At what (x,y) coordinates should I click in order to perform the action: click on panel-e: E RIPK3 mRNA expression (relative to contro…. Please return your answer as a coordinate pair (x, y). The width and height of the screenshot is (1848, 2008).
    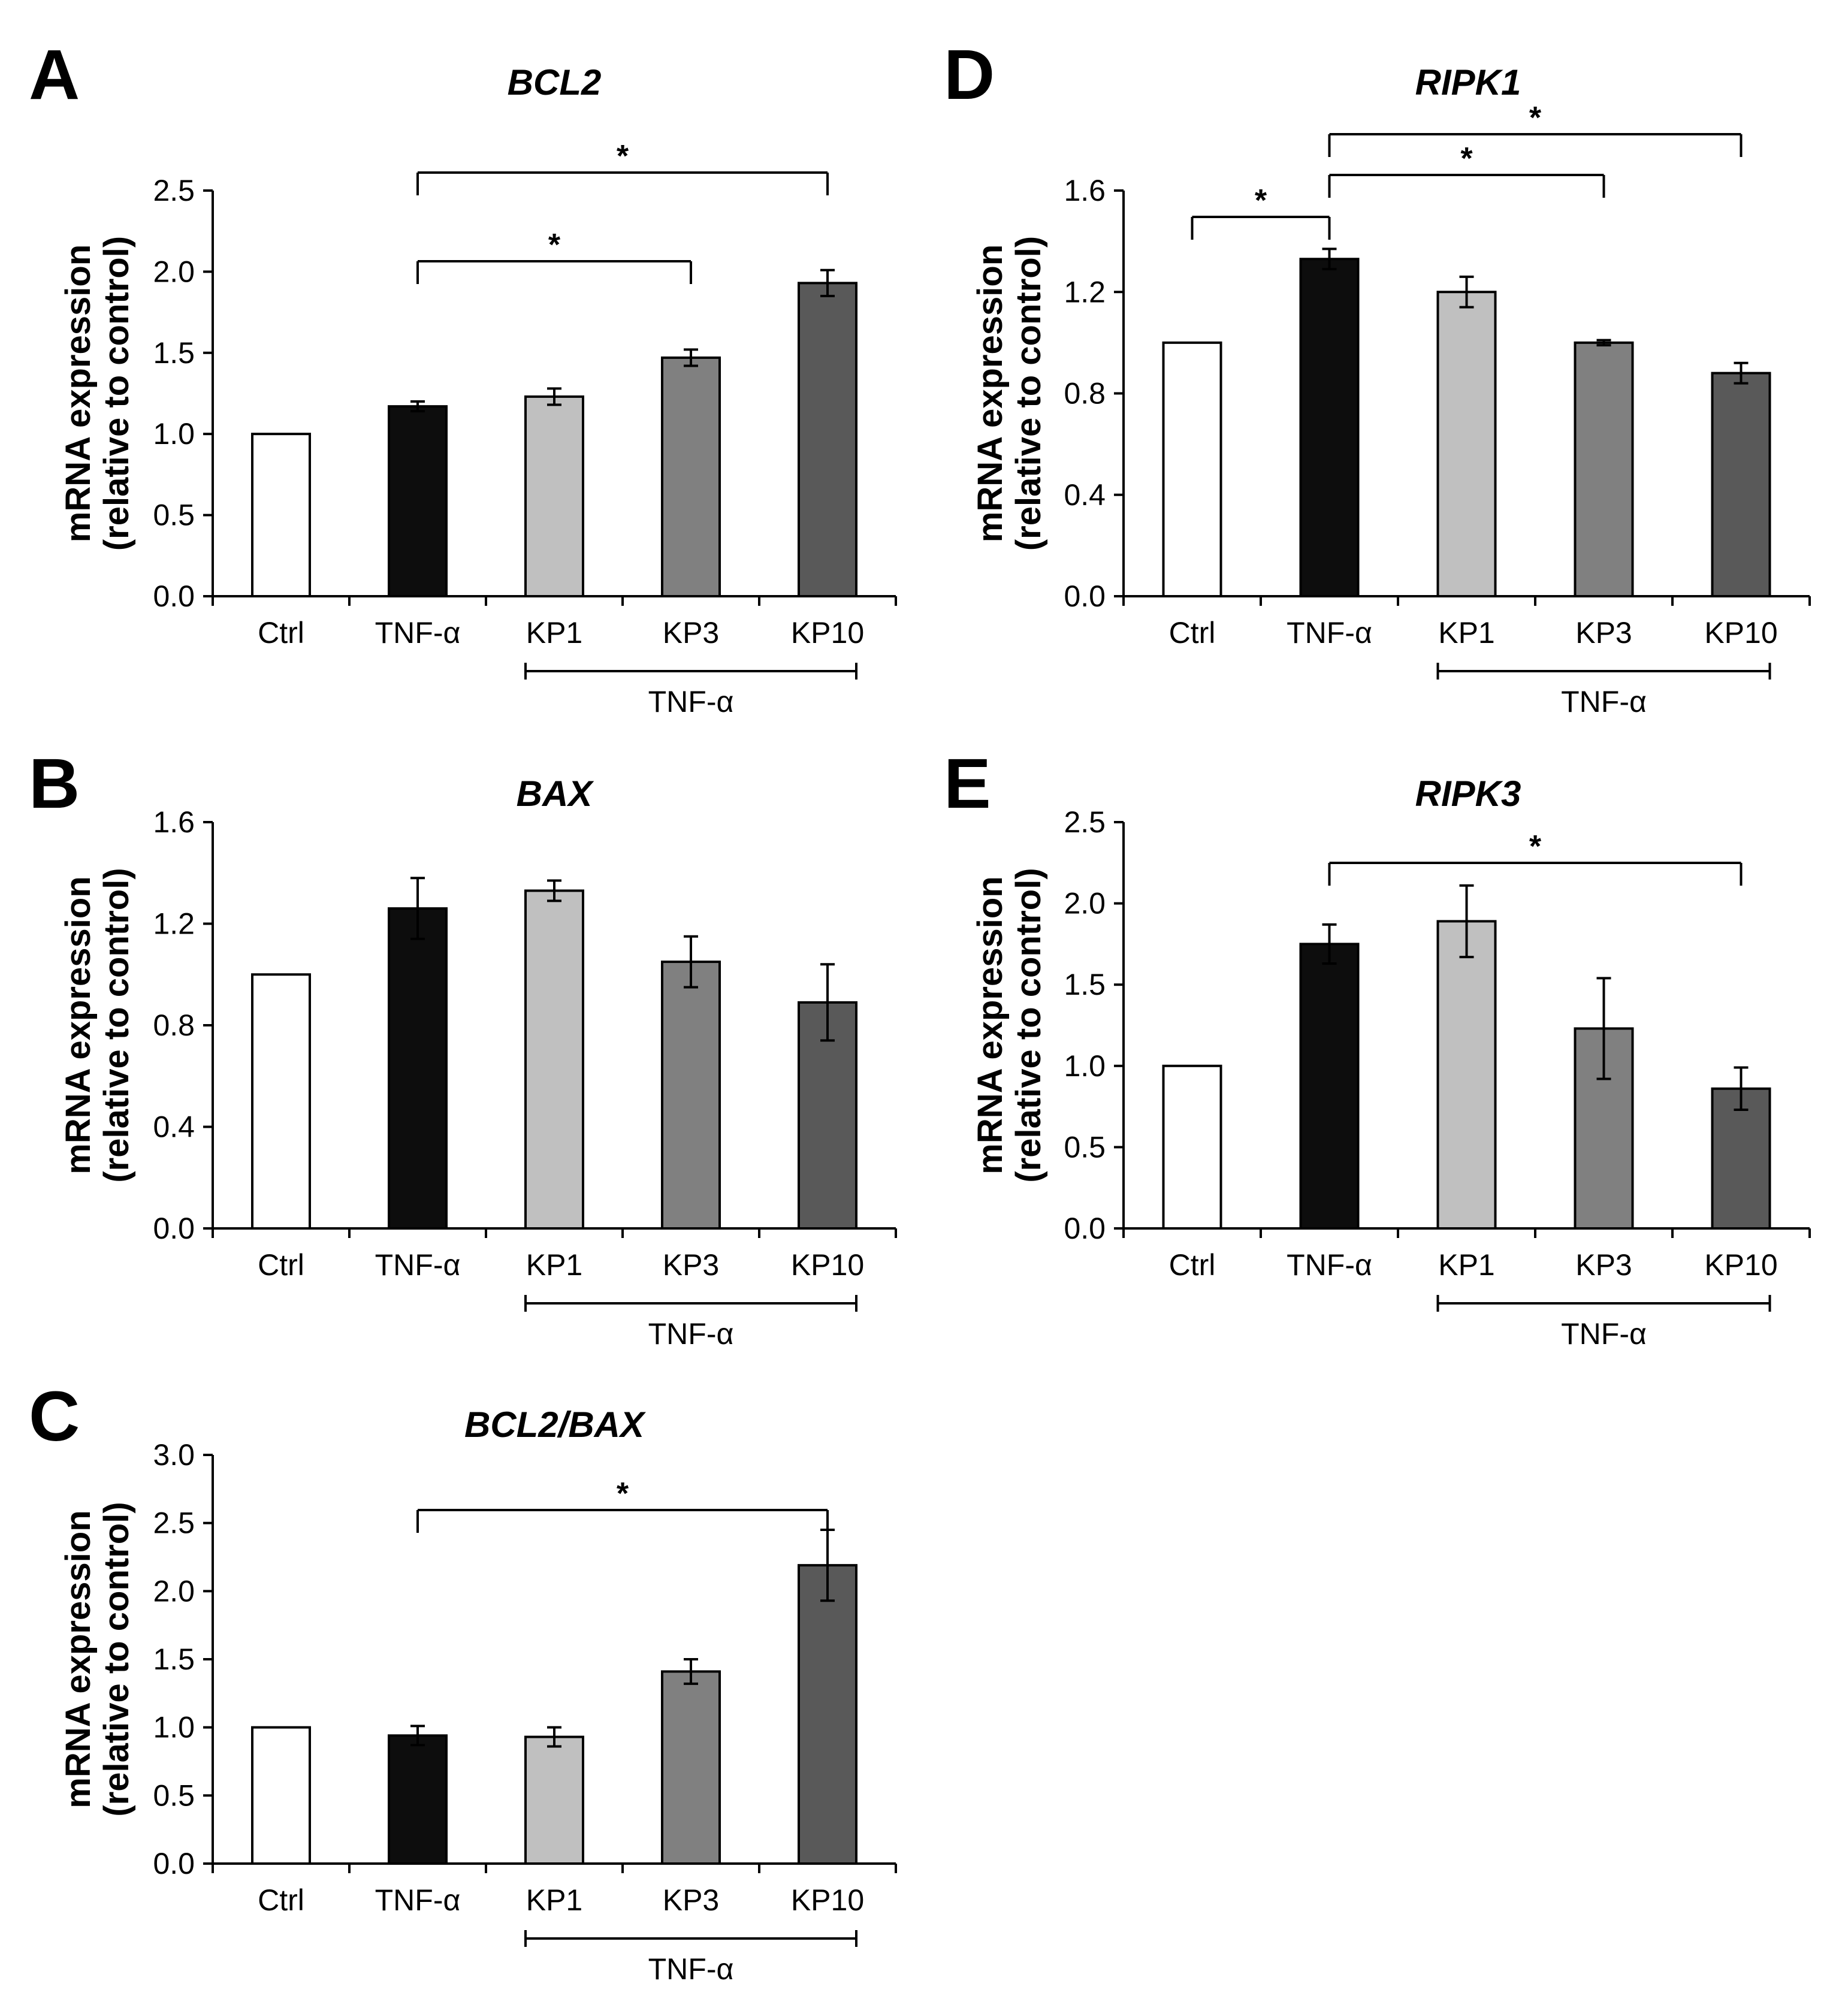
    Looking at the image, I should click on (1377, 1047).